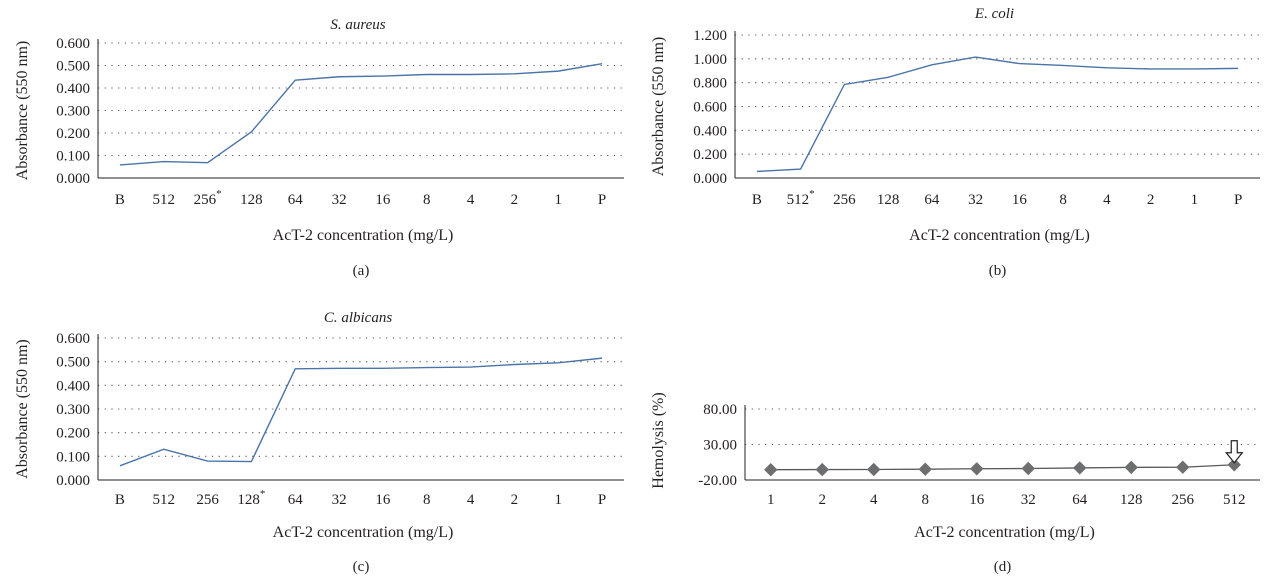 This screenshot has height=584, width=1266. What do you see at coordinates (357, 25) in the screenshot?
I see `chart-title: S. aureus` at bounding box center [357, 25].